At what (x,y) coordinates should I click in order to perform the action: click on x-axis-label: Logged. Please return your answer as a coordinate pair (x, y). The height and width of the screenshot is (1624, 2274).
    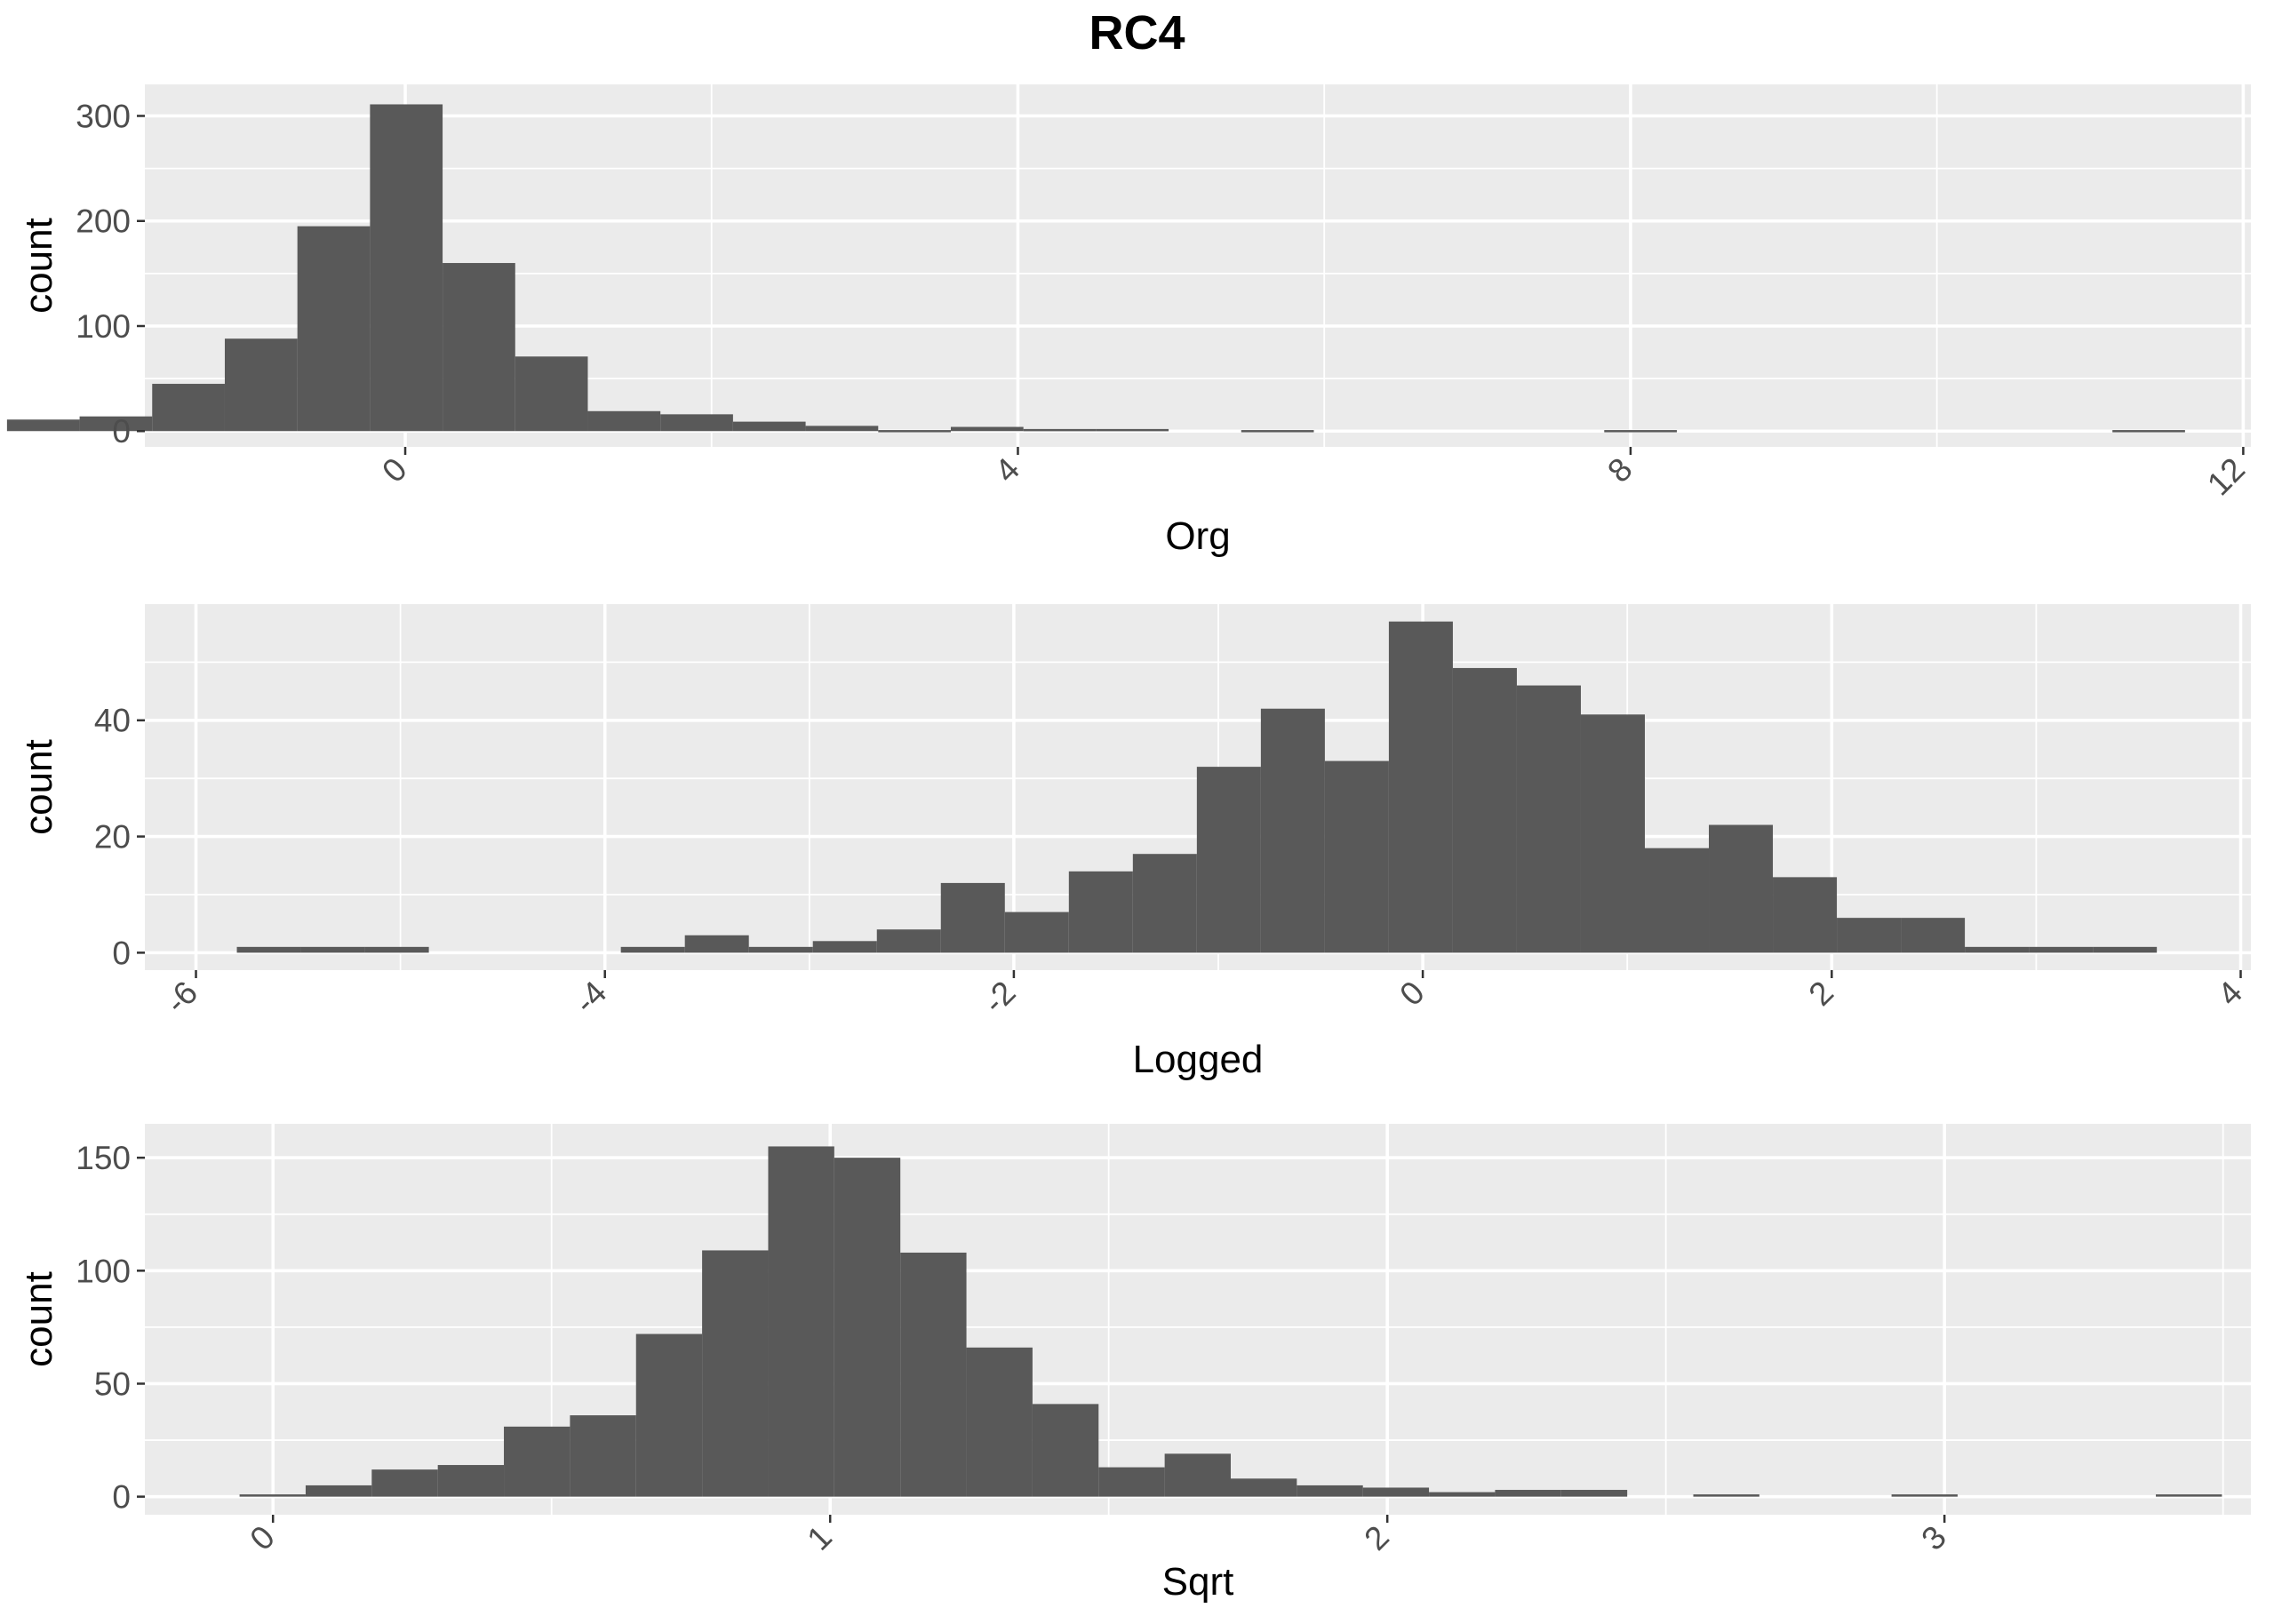
    Looking at the image, I should click on (1199, 1059).